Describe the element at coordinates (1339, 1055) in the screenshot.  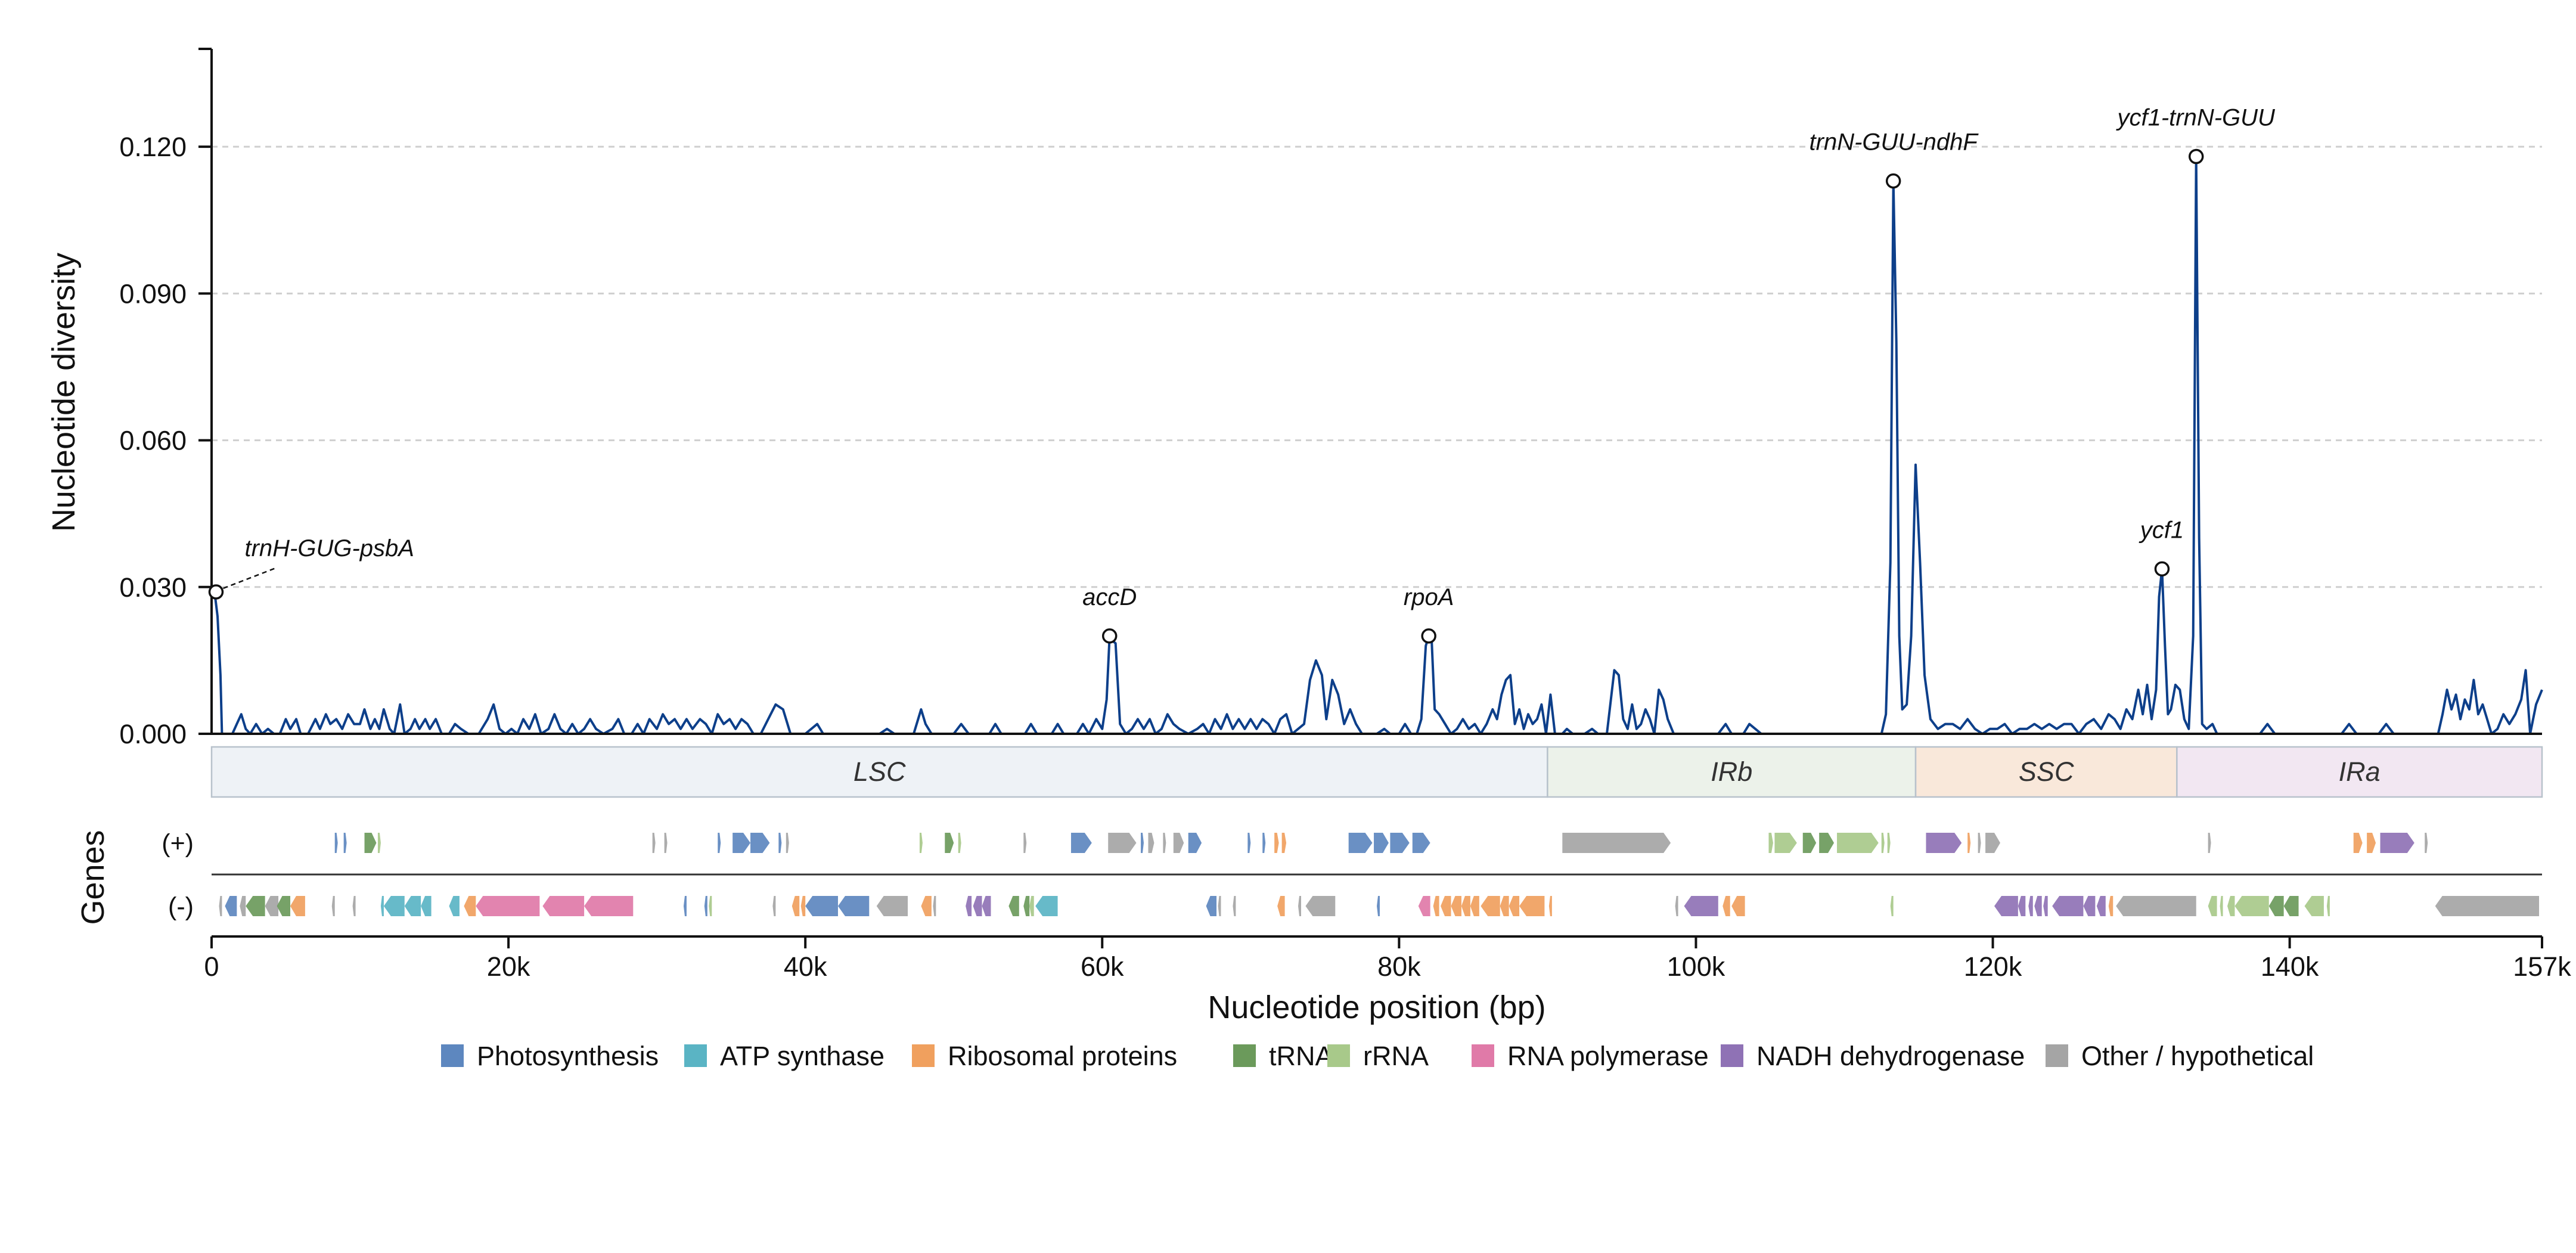
I see `legend-swatch-rrna` at that location.